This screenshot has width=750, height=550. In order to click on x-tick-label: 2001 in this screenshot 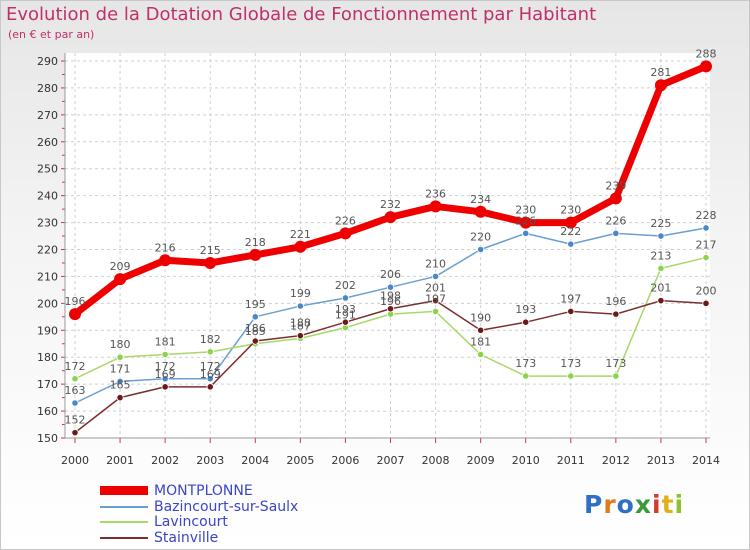, I will do `click(120, 460)`.